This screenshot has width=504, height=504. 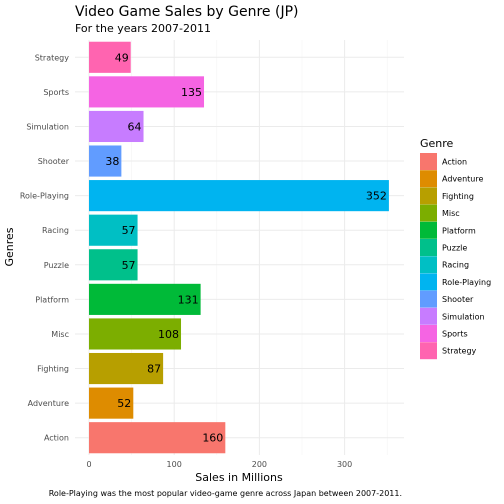 I want to click on x-axis-title: Sales in Millions, so click(x=239, y=477).